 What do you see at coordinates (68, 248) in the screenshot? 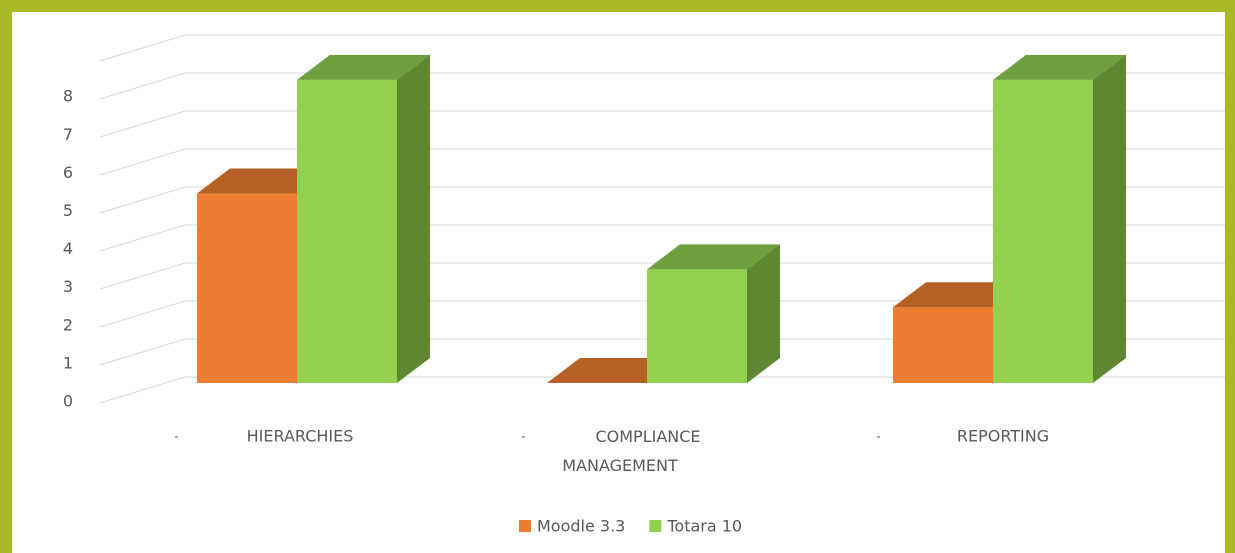
I see `y-tick-label: 4` at bounding box center [68, 248].